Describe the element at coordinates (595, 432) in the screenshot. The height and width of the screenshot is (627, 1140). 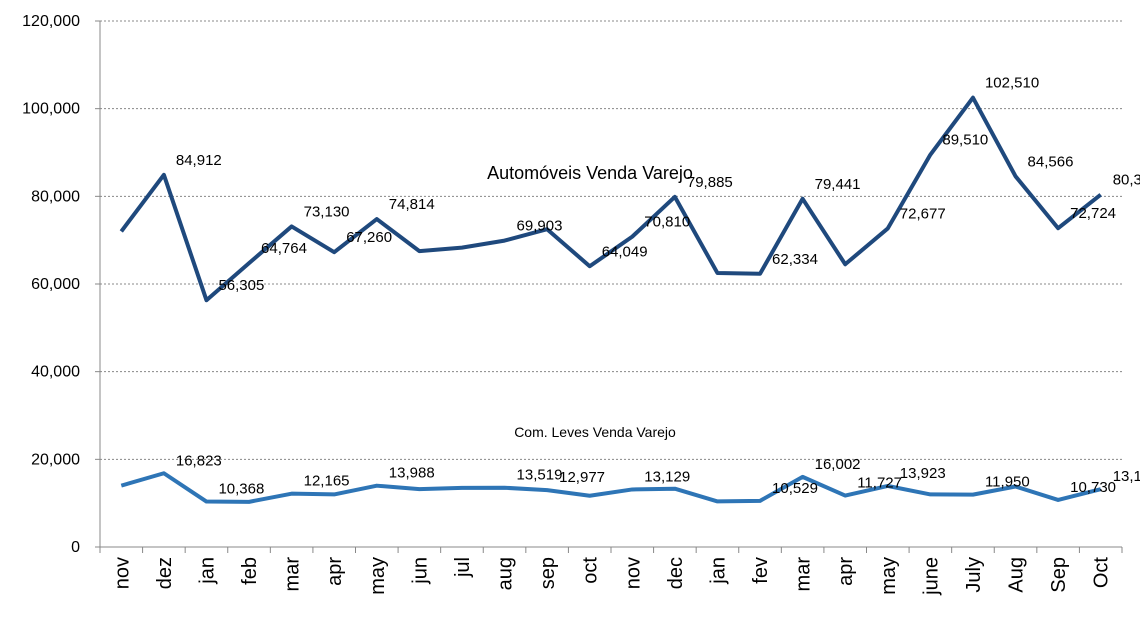
I see `series-label: Com. Leves Venda Varejo` at that location.